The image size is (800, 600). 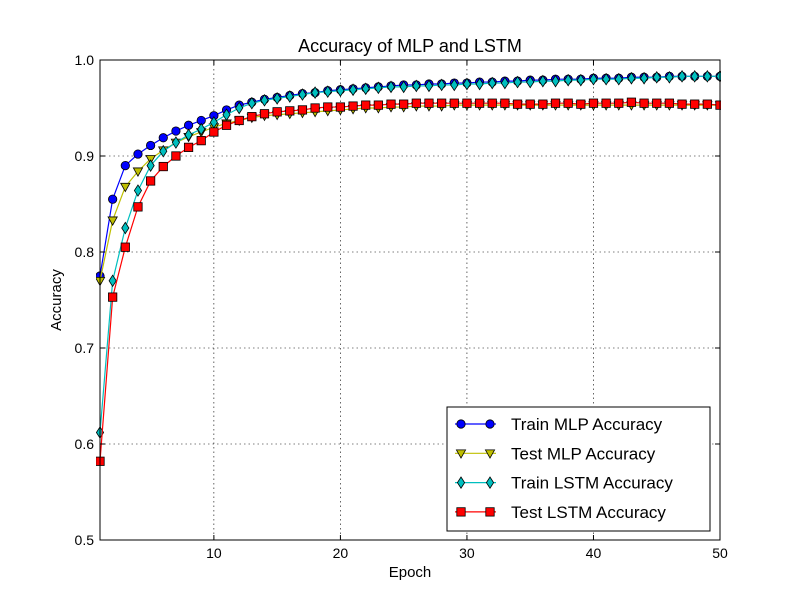 I want to click on legend-label: Train LSTM Accuracy, so click(x=592, y=483).